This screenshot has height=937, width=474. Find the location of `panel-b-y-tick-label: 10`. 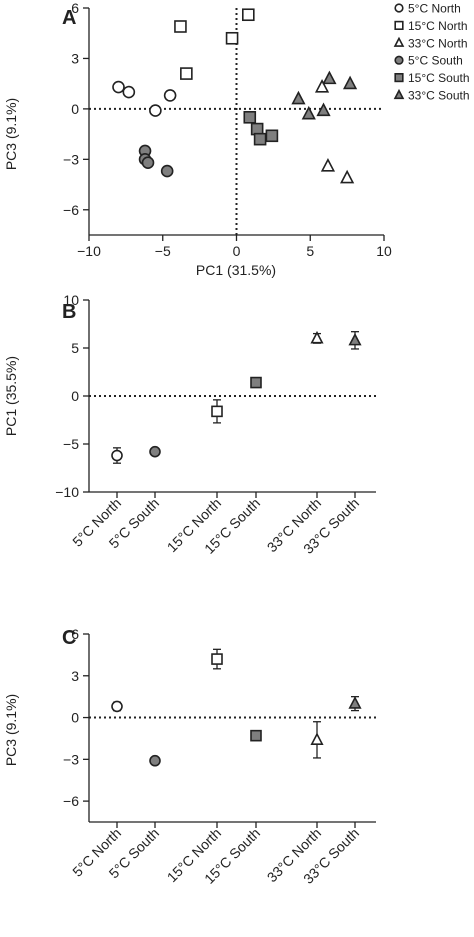

panel-b-y-tick-label: 10 is located at coordinates (71, 300).